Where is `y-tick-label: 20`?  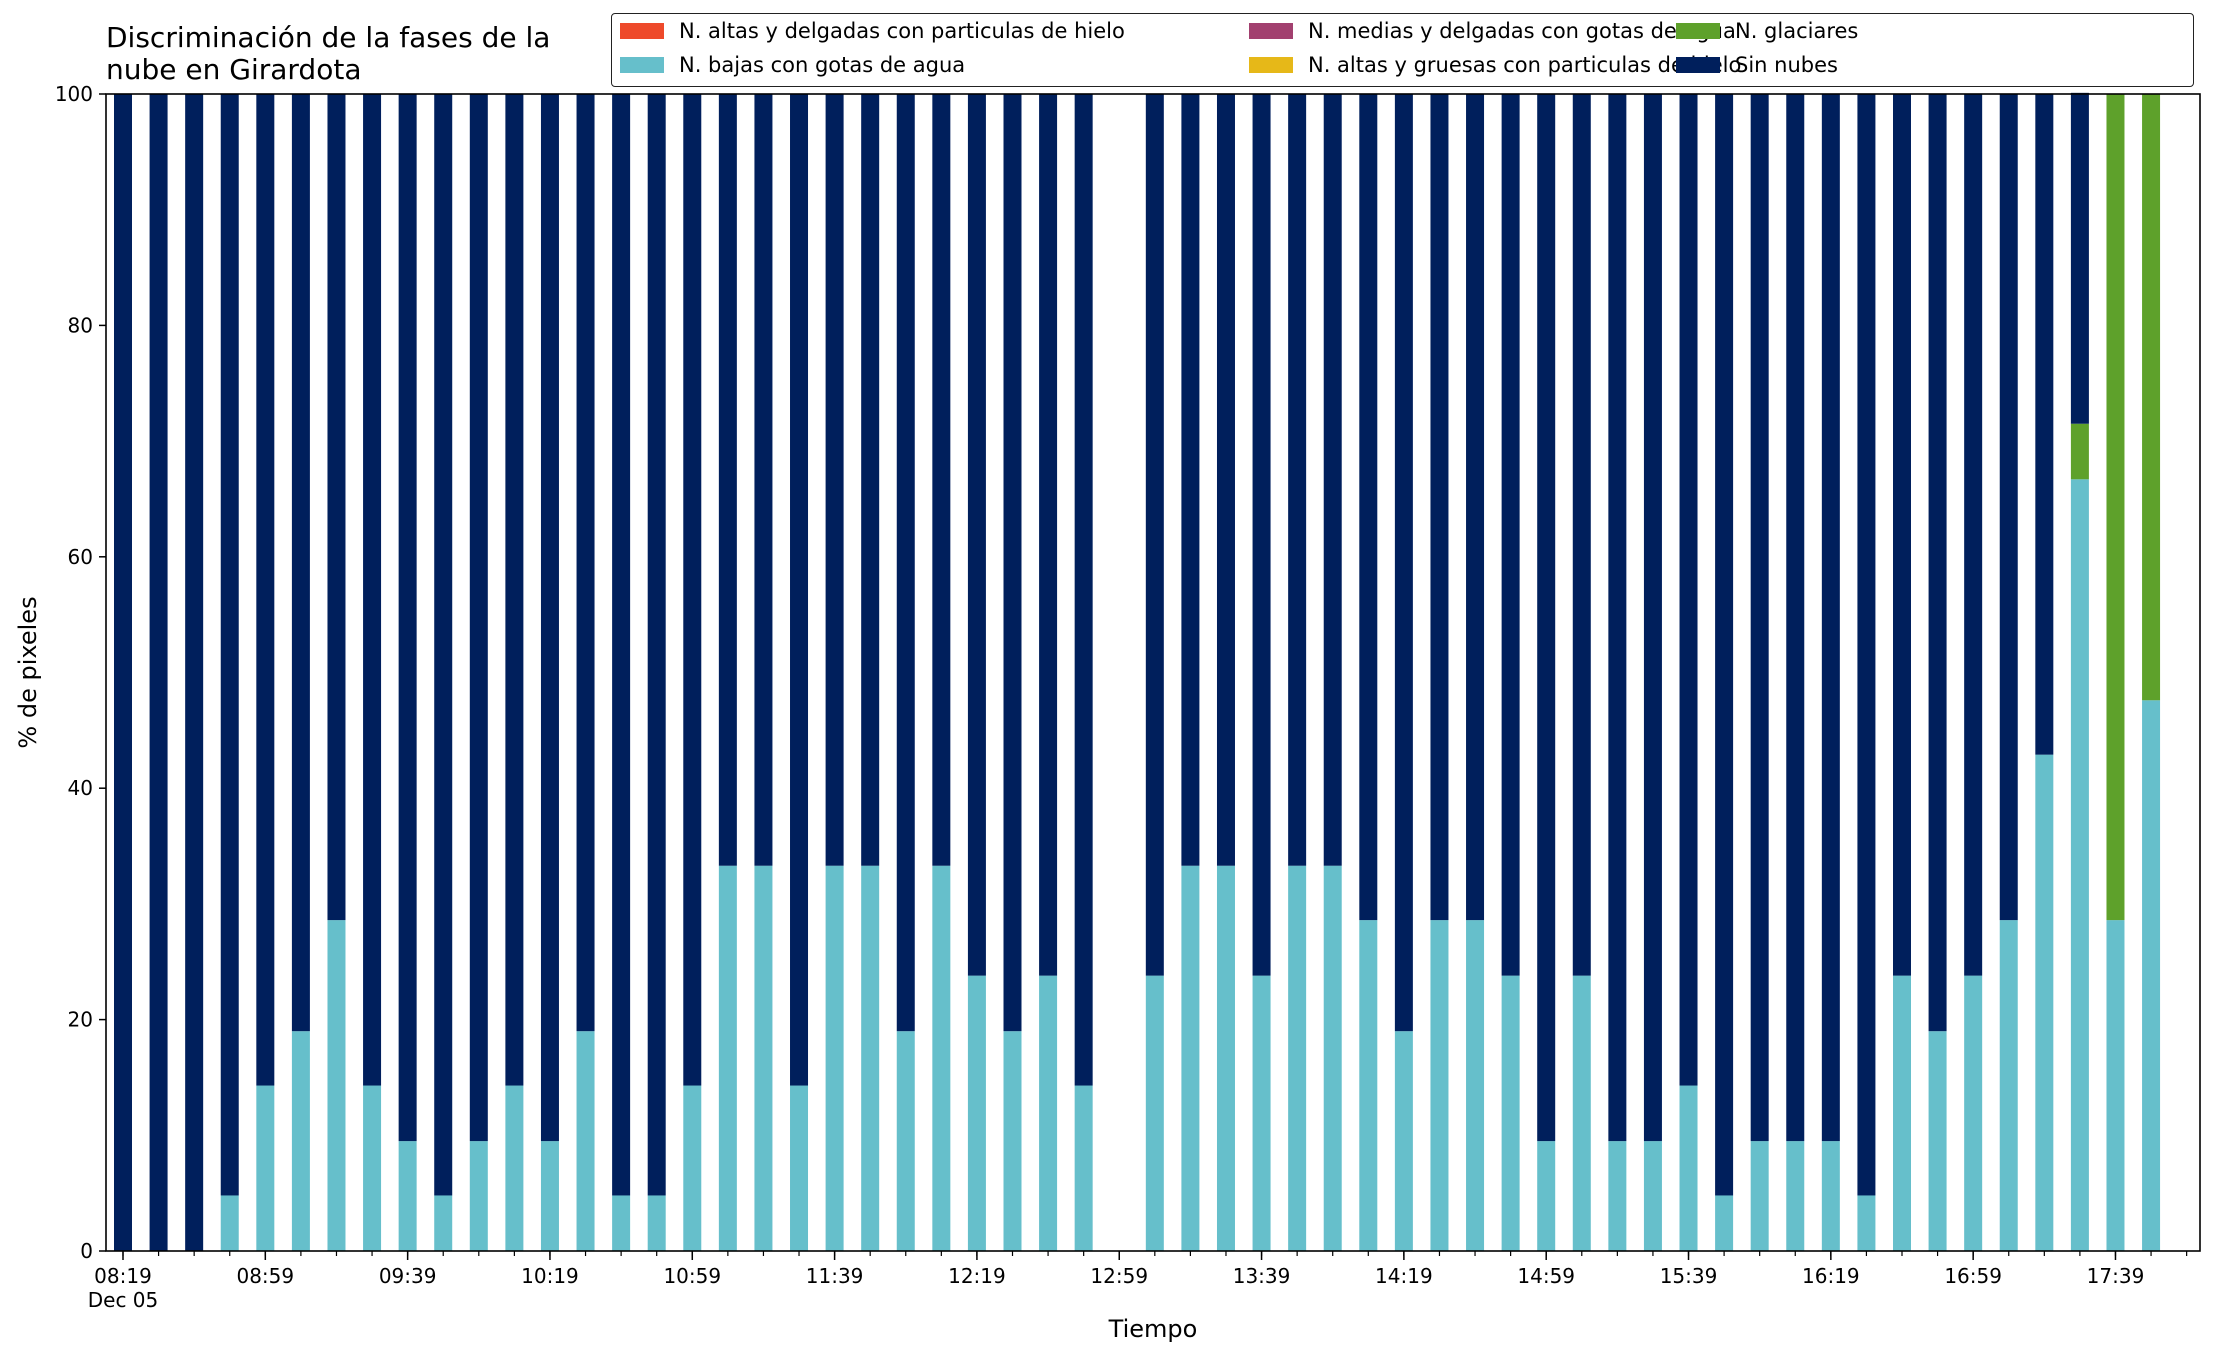 y-tick-label: 20 is located at coordinates (80, 1020).